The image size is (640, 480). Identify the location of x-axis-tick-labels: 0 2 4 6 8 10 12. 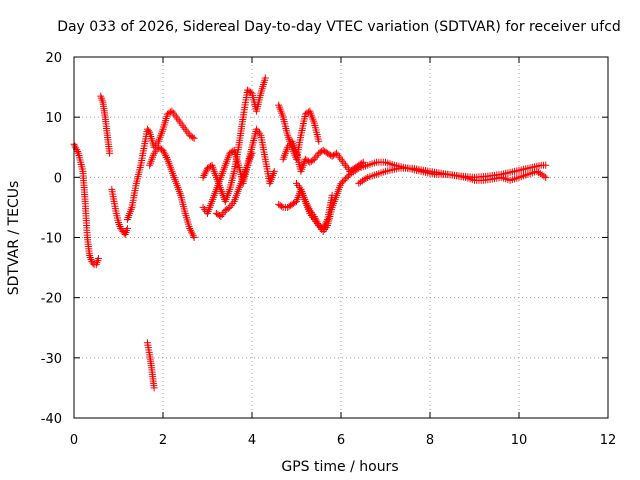
(343, 440).